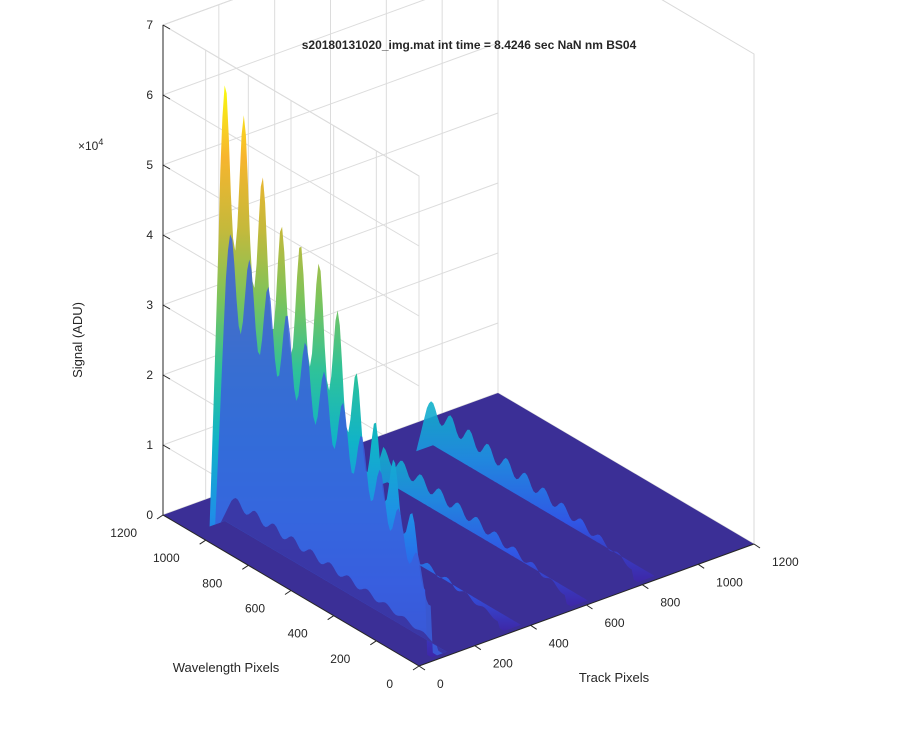 The width and height of the screenshot is (900, 750). I want to click on z-tick-label: 1, so click(149, 445).